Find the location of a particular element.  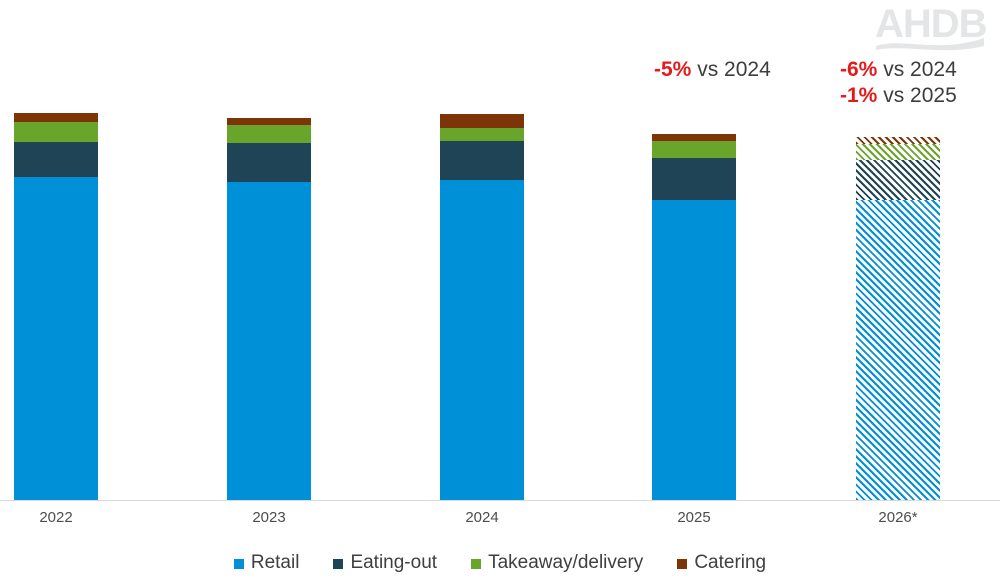

legend-item-retail: Retail is located at coordinates (266, 563).